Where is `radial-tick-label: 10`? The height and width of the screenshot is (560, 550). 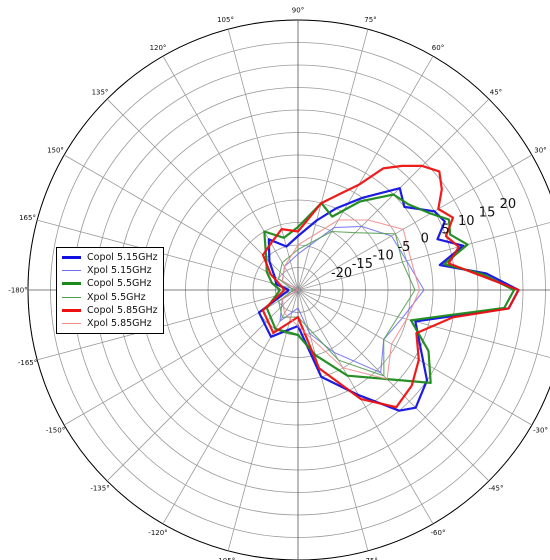
radial-tick-label: 10 is located at coordinates (466, 221).